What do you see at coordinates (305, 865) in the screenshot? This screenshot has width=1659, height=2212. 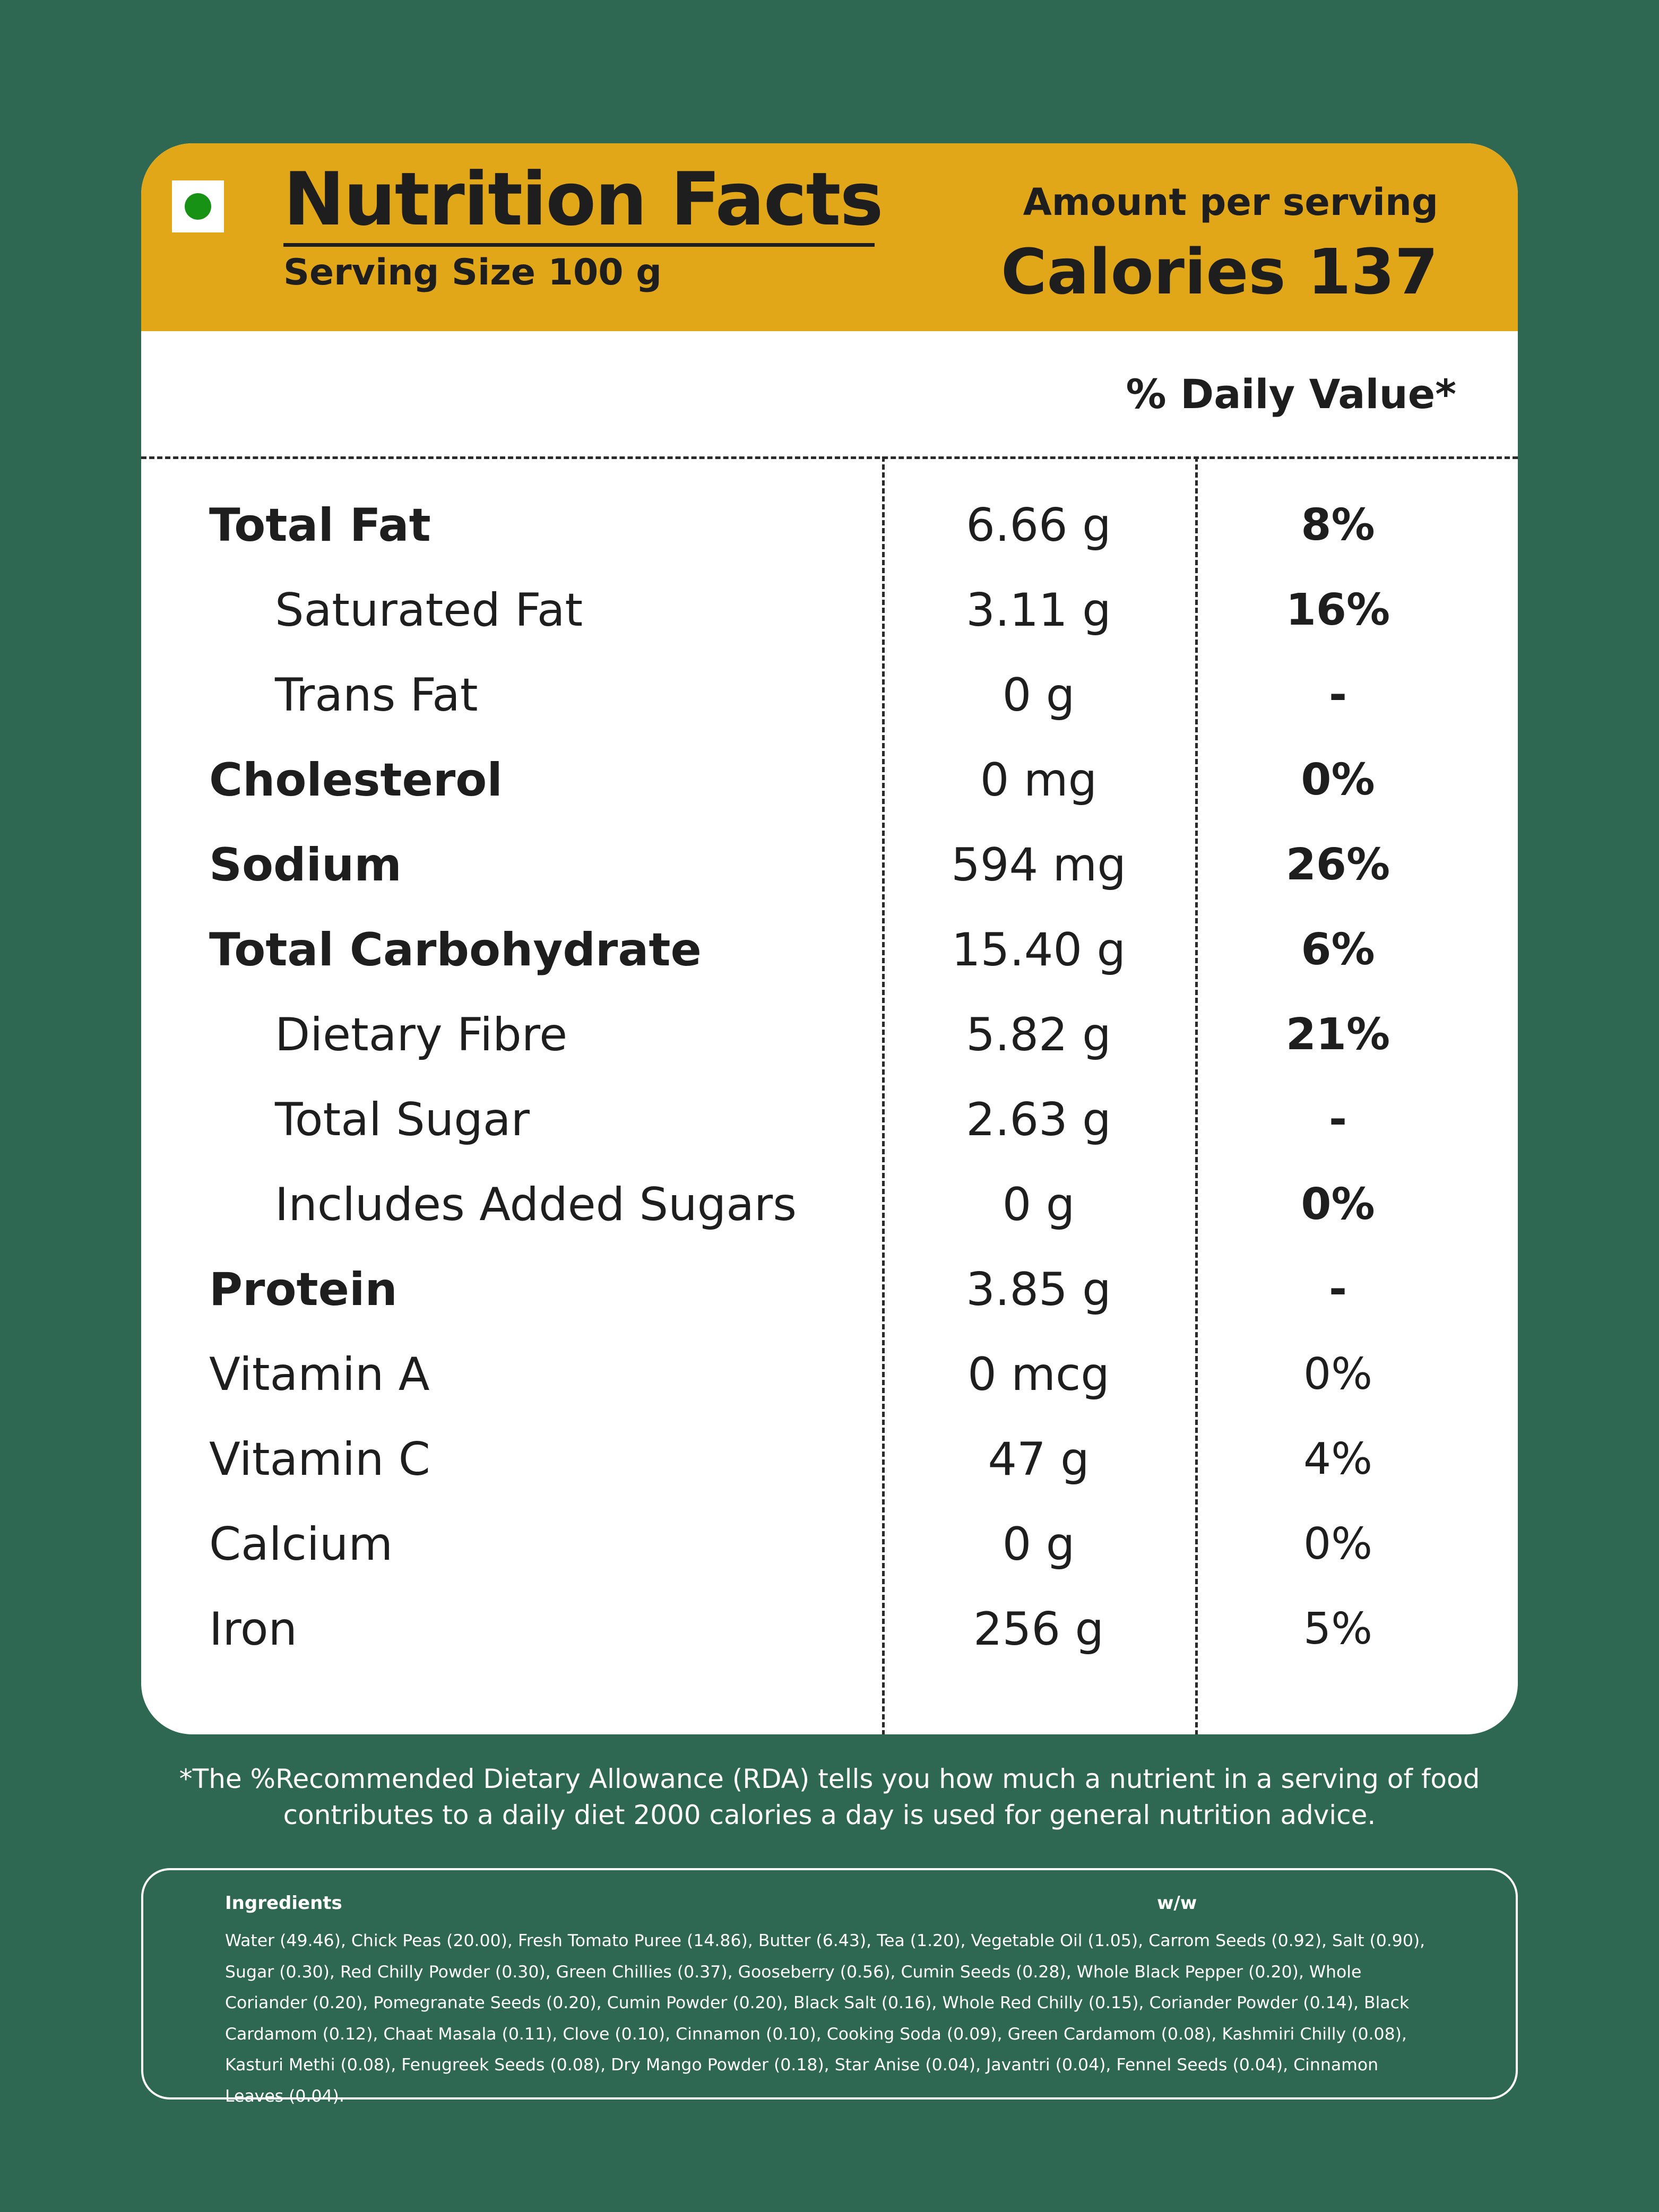 I see `nutrient-name: Sodium` at bounding box center [305, 865].